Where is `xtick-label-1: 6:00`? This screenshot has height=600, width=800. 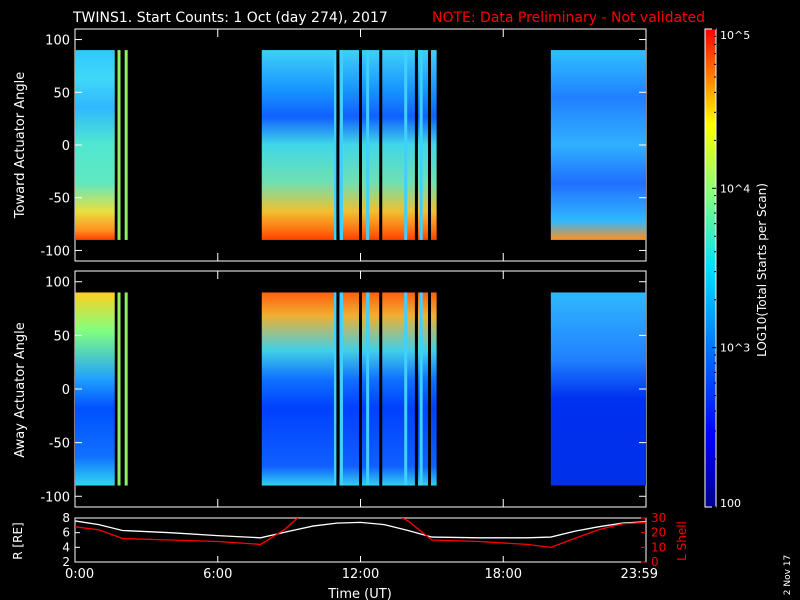 xtick-label-1: 6:00 is located at coordinates (217, 574).